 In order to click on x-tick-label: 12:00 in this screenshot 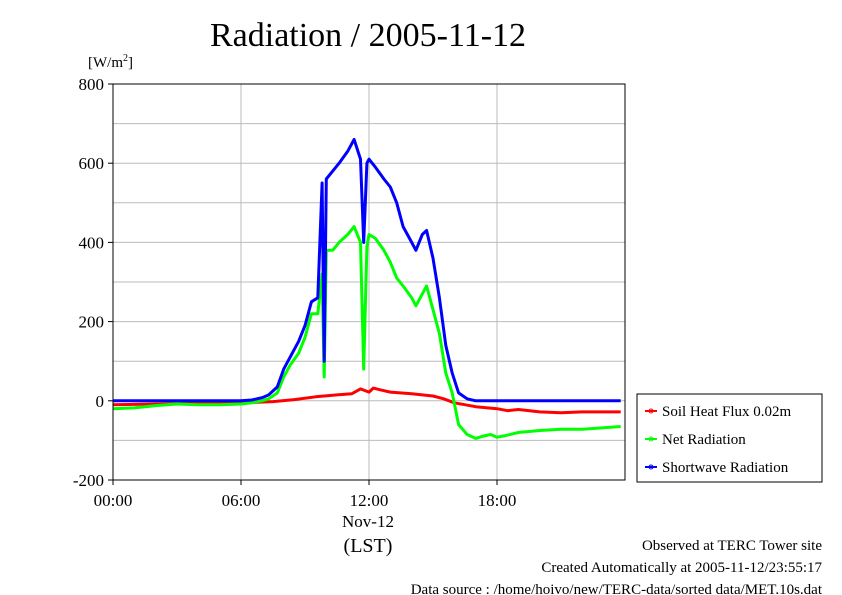, I will do `click(369, 500)`.